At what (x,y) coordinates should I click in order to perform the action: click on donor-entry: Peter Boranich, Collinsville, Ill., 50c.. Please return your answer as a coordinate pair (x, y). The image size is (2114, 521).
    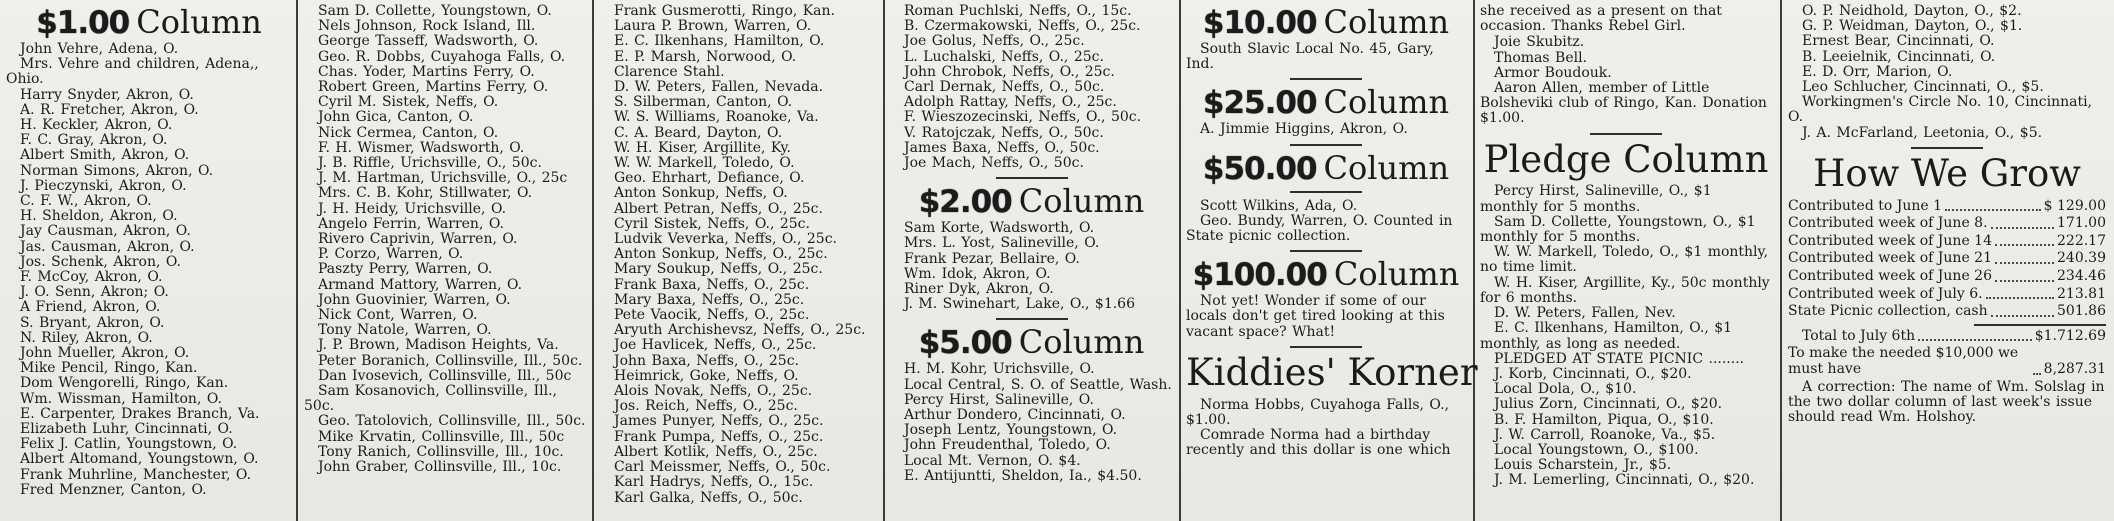
    Looking at the image, I should click on (450, 360).